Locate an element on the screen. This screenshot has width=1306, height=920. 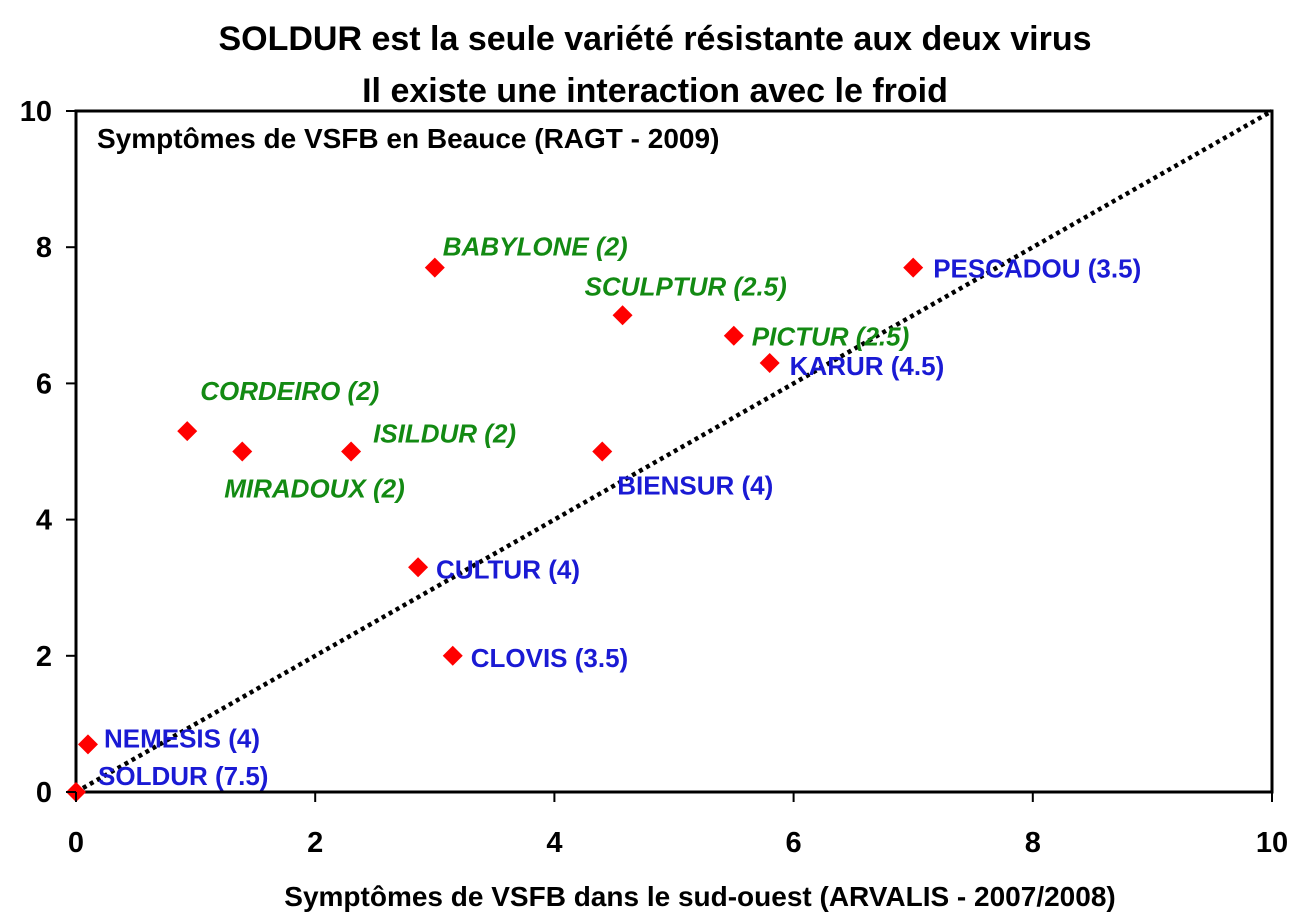
x-tick-label: 4 is located at coordinates (554, 843).